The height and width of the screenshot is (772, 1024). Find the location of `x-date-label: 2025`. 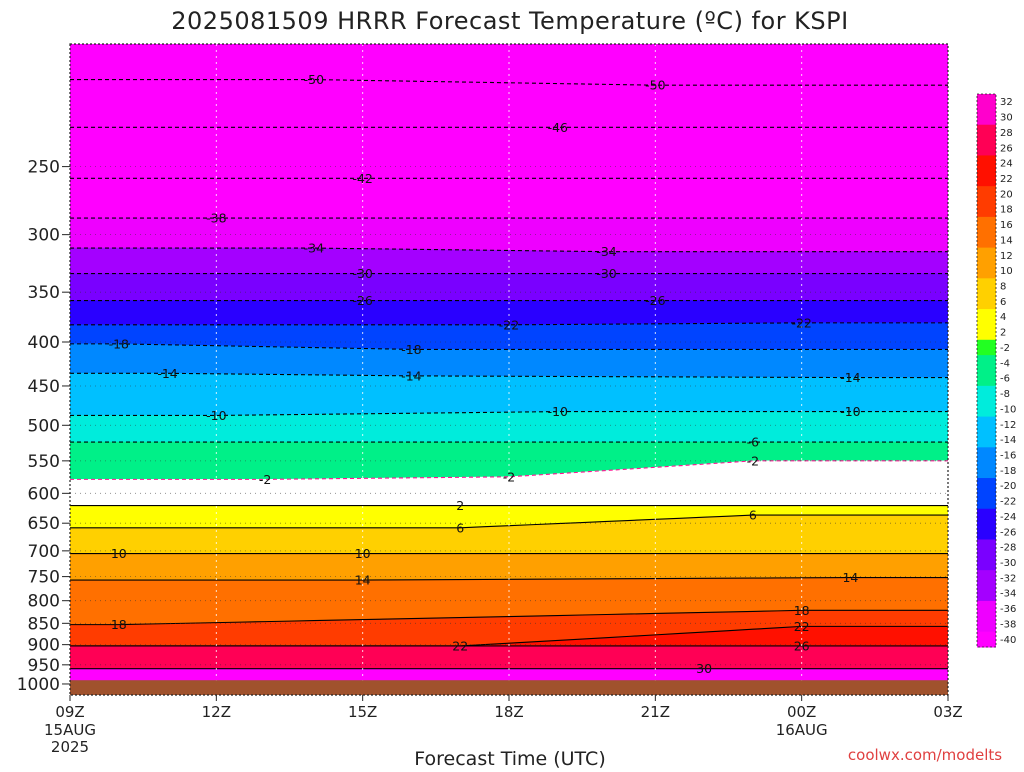

x-date-label: 2025 is located at coordinates (70, 747).